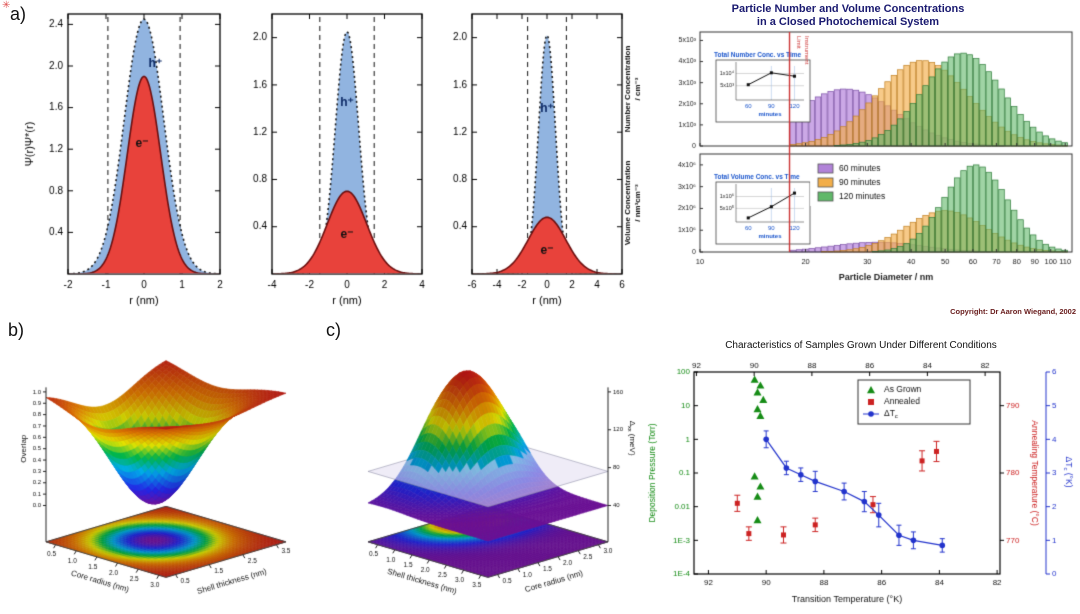 The height and width of the screenshot is (614, 1080). I want to click on copyright-note: Copyright: Dr Aaron Wiegand, 2002, so click(1013, 311).